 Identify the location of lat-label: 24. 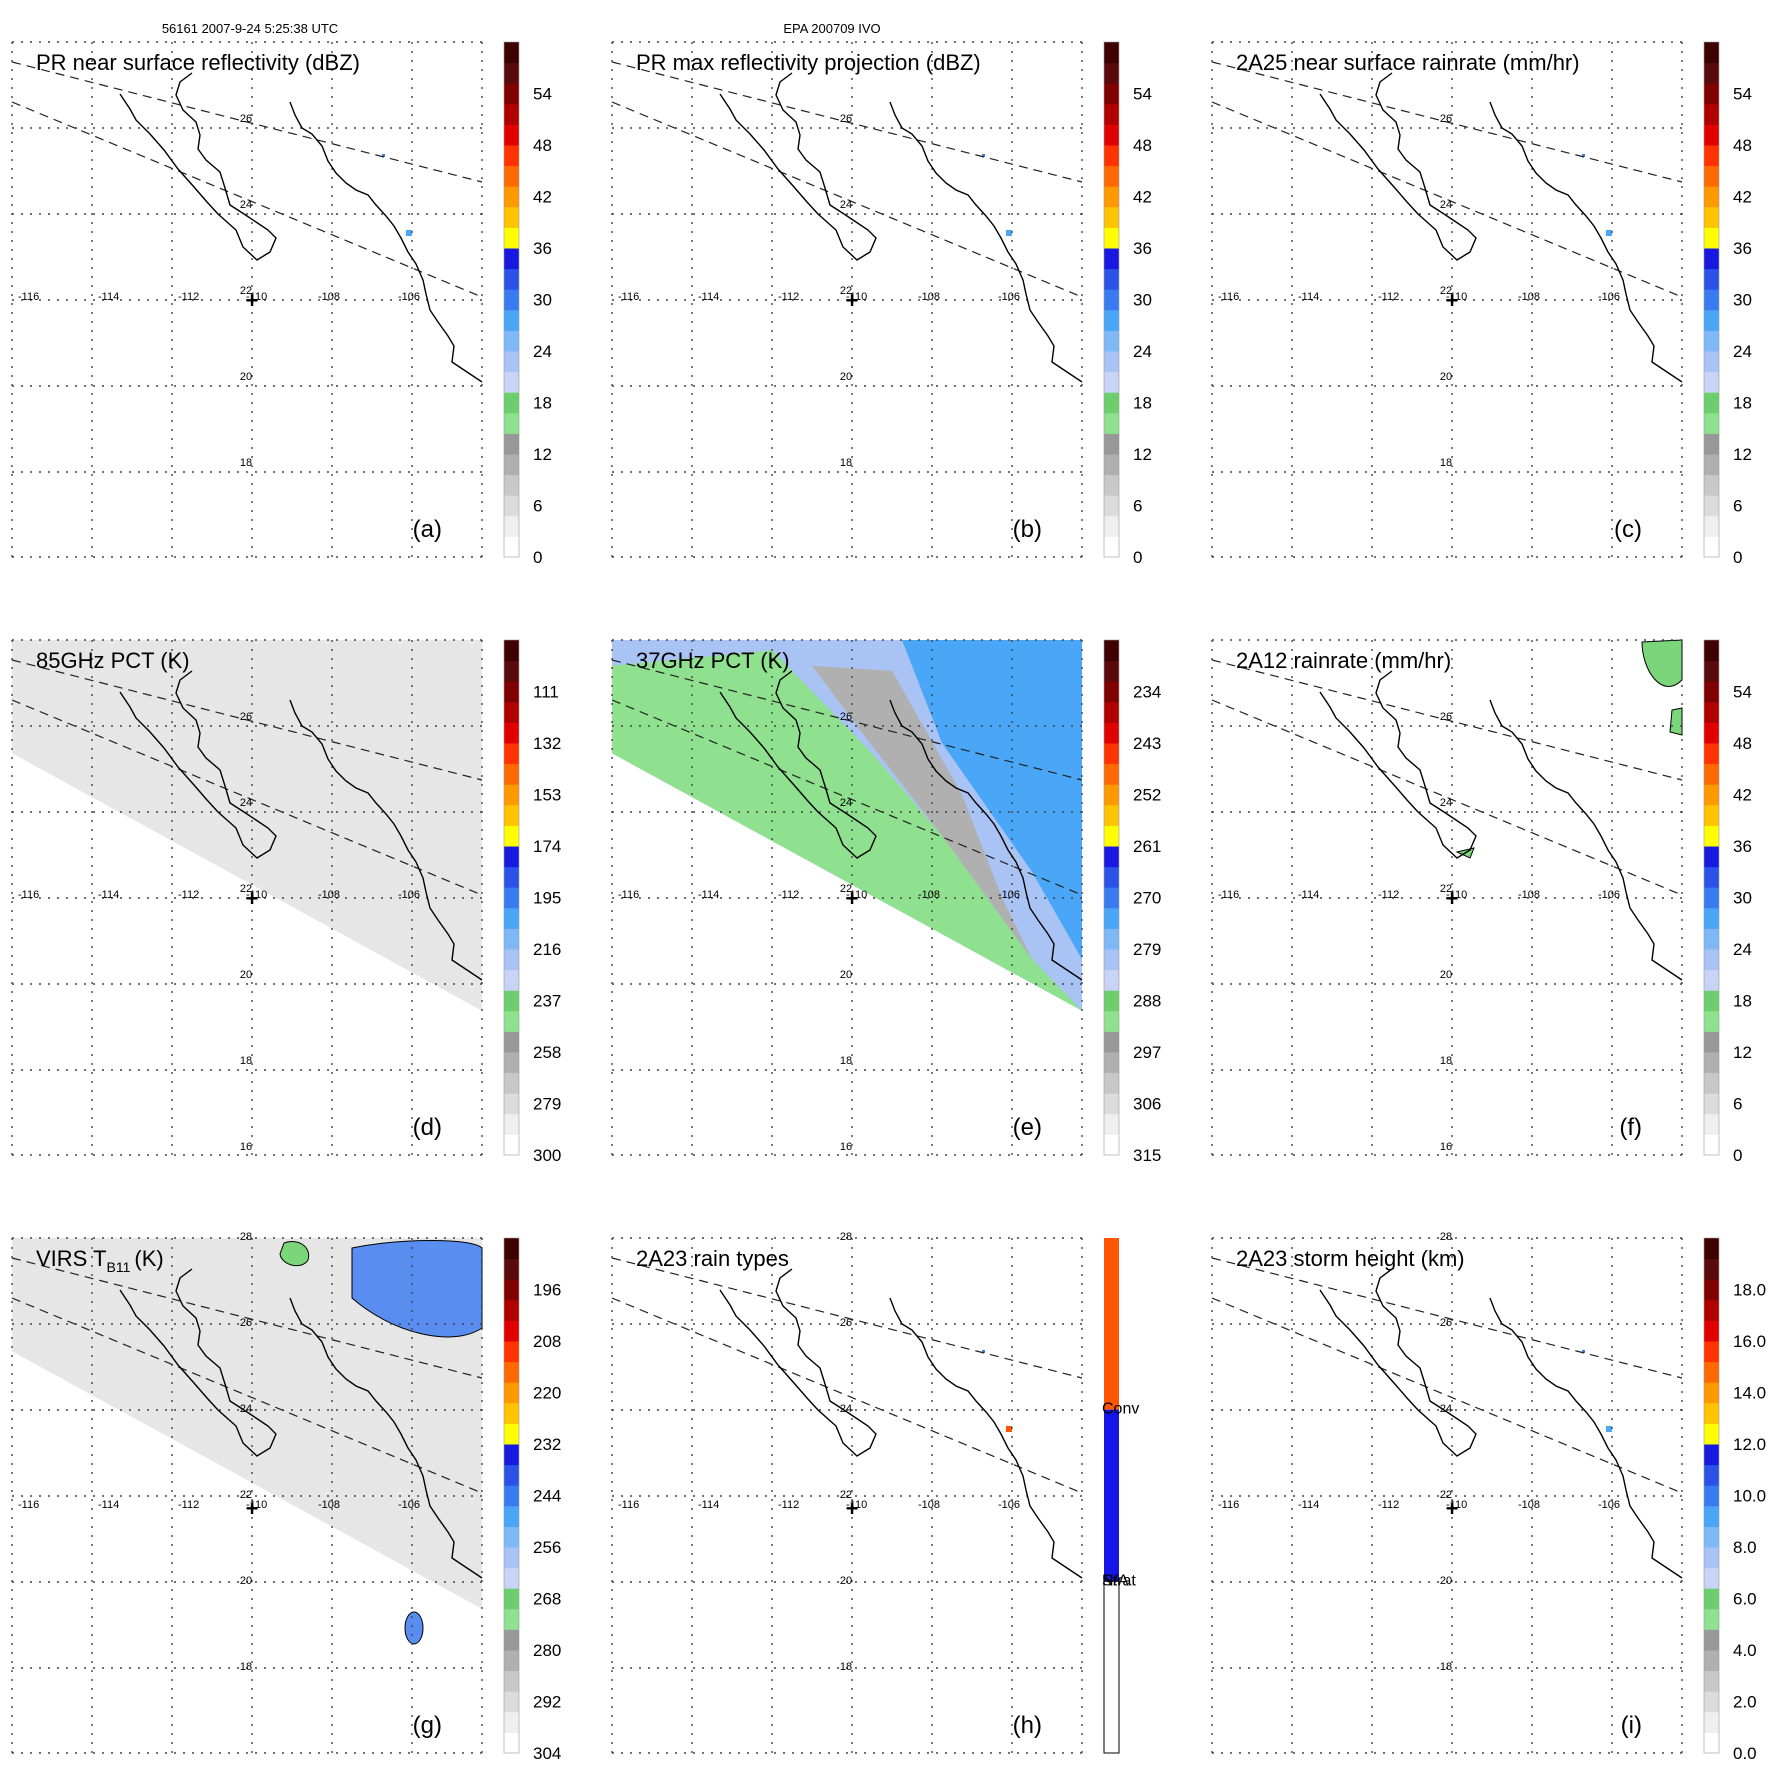
(246, 803).